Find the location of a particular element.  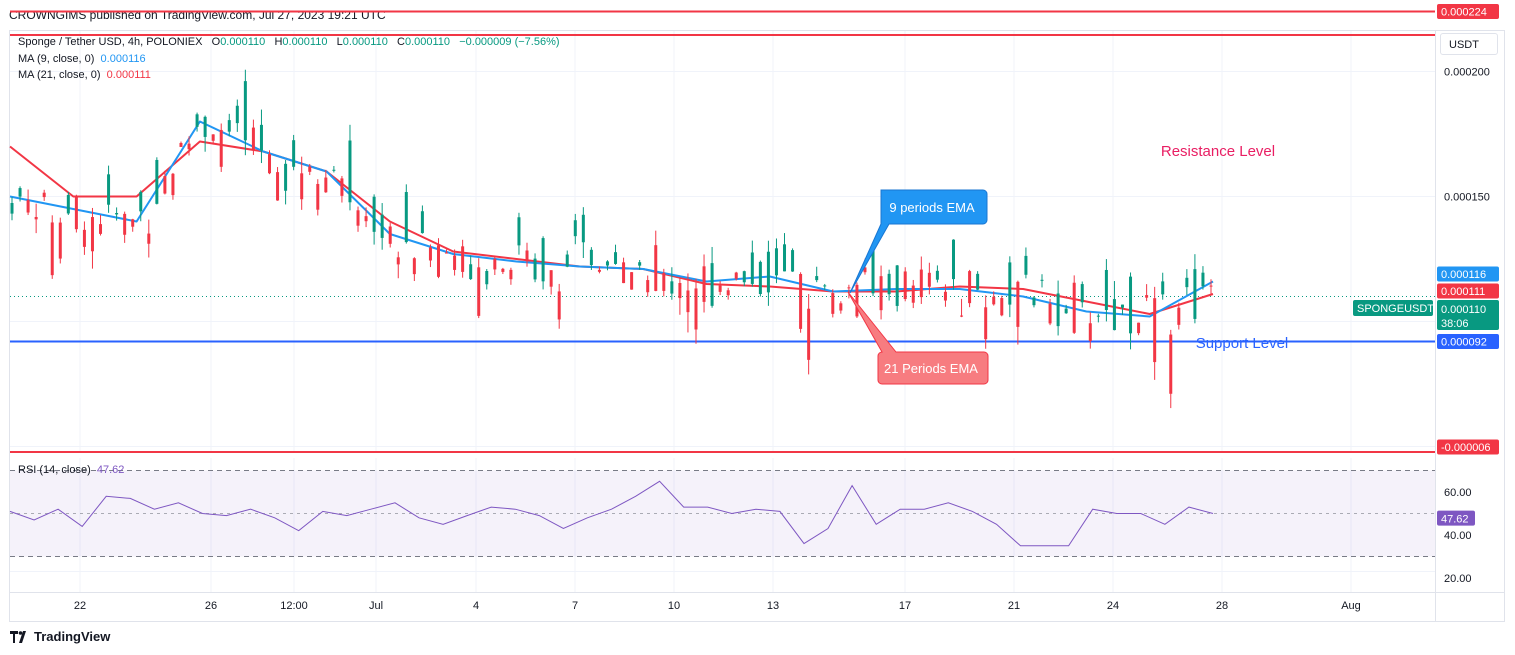

rsi-value-tag: 47.62 is located at coordinates (1456, 518).